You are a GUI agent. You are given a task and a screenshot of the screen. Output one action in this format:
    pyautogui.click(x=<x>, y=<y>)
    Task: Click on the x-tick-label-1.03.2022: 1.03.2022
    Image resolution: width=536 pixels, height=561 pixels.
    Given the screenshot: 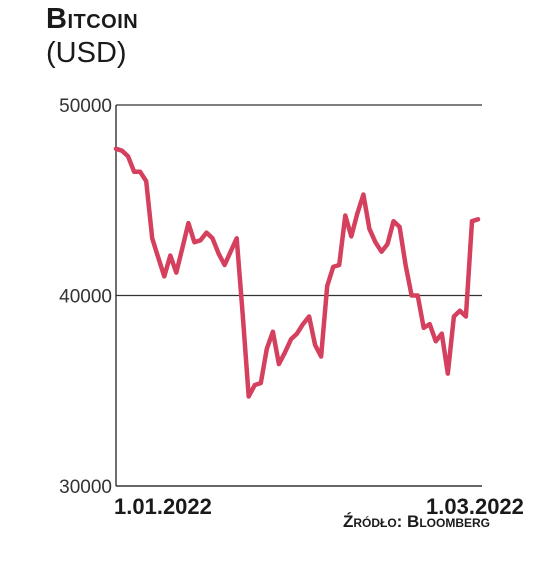 What is the action you would take?
    pyautogui.click(x=475, y=506)
    